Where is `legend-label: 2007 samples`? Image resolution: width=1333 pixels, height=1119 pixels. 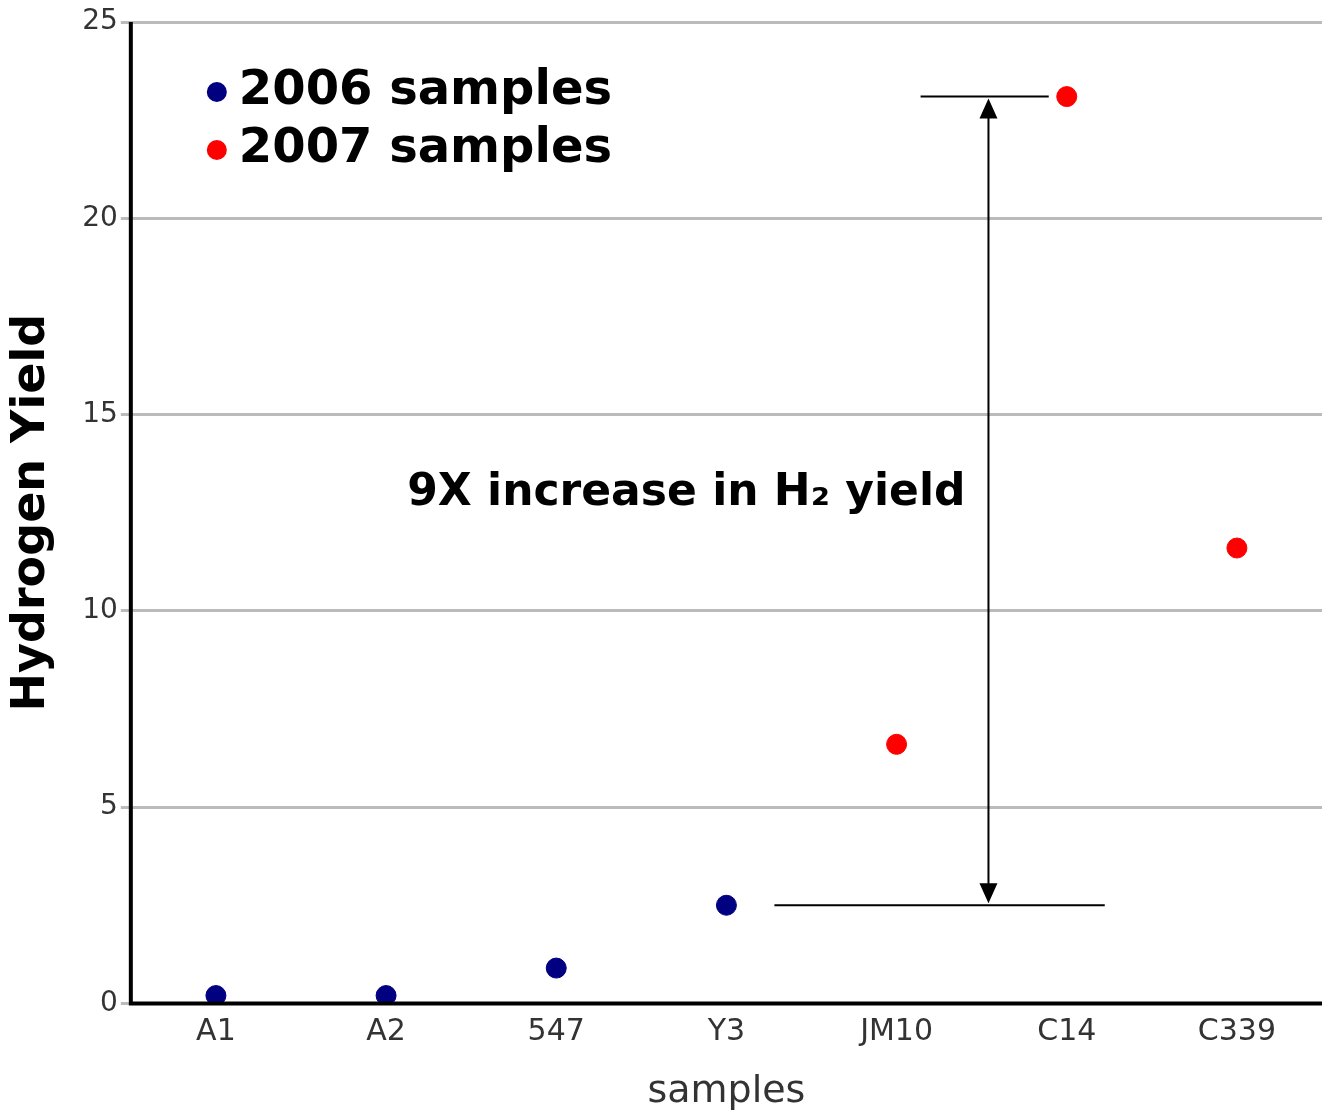
legend-label: 2007 samples is located at coordinates (425, 145).